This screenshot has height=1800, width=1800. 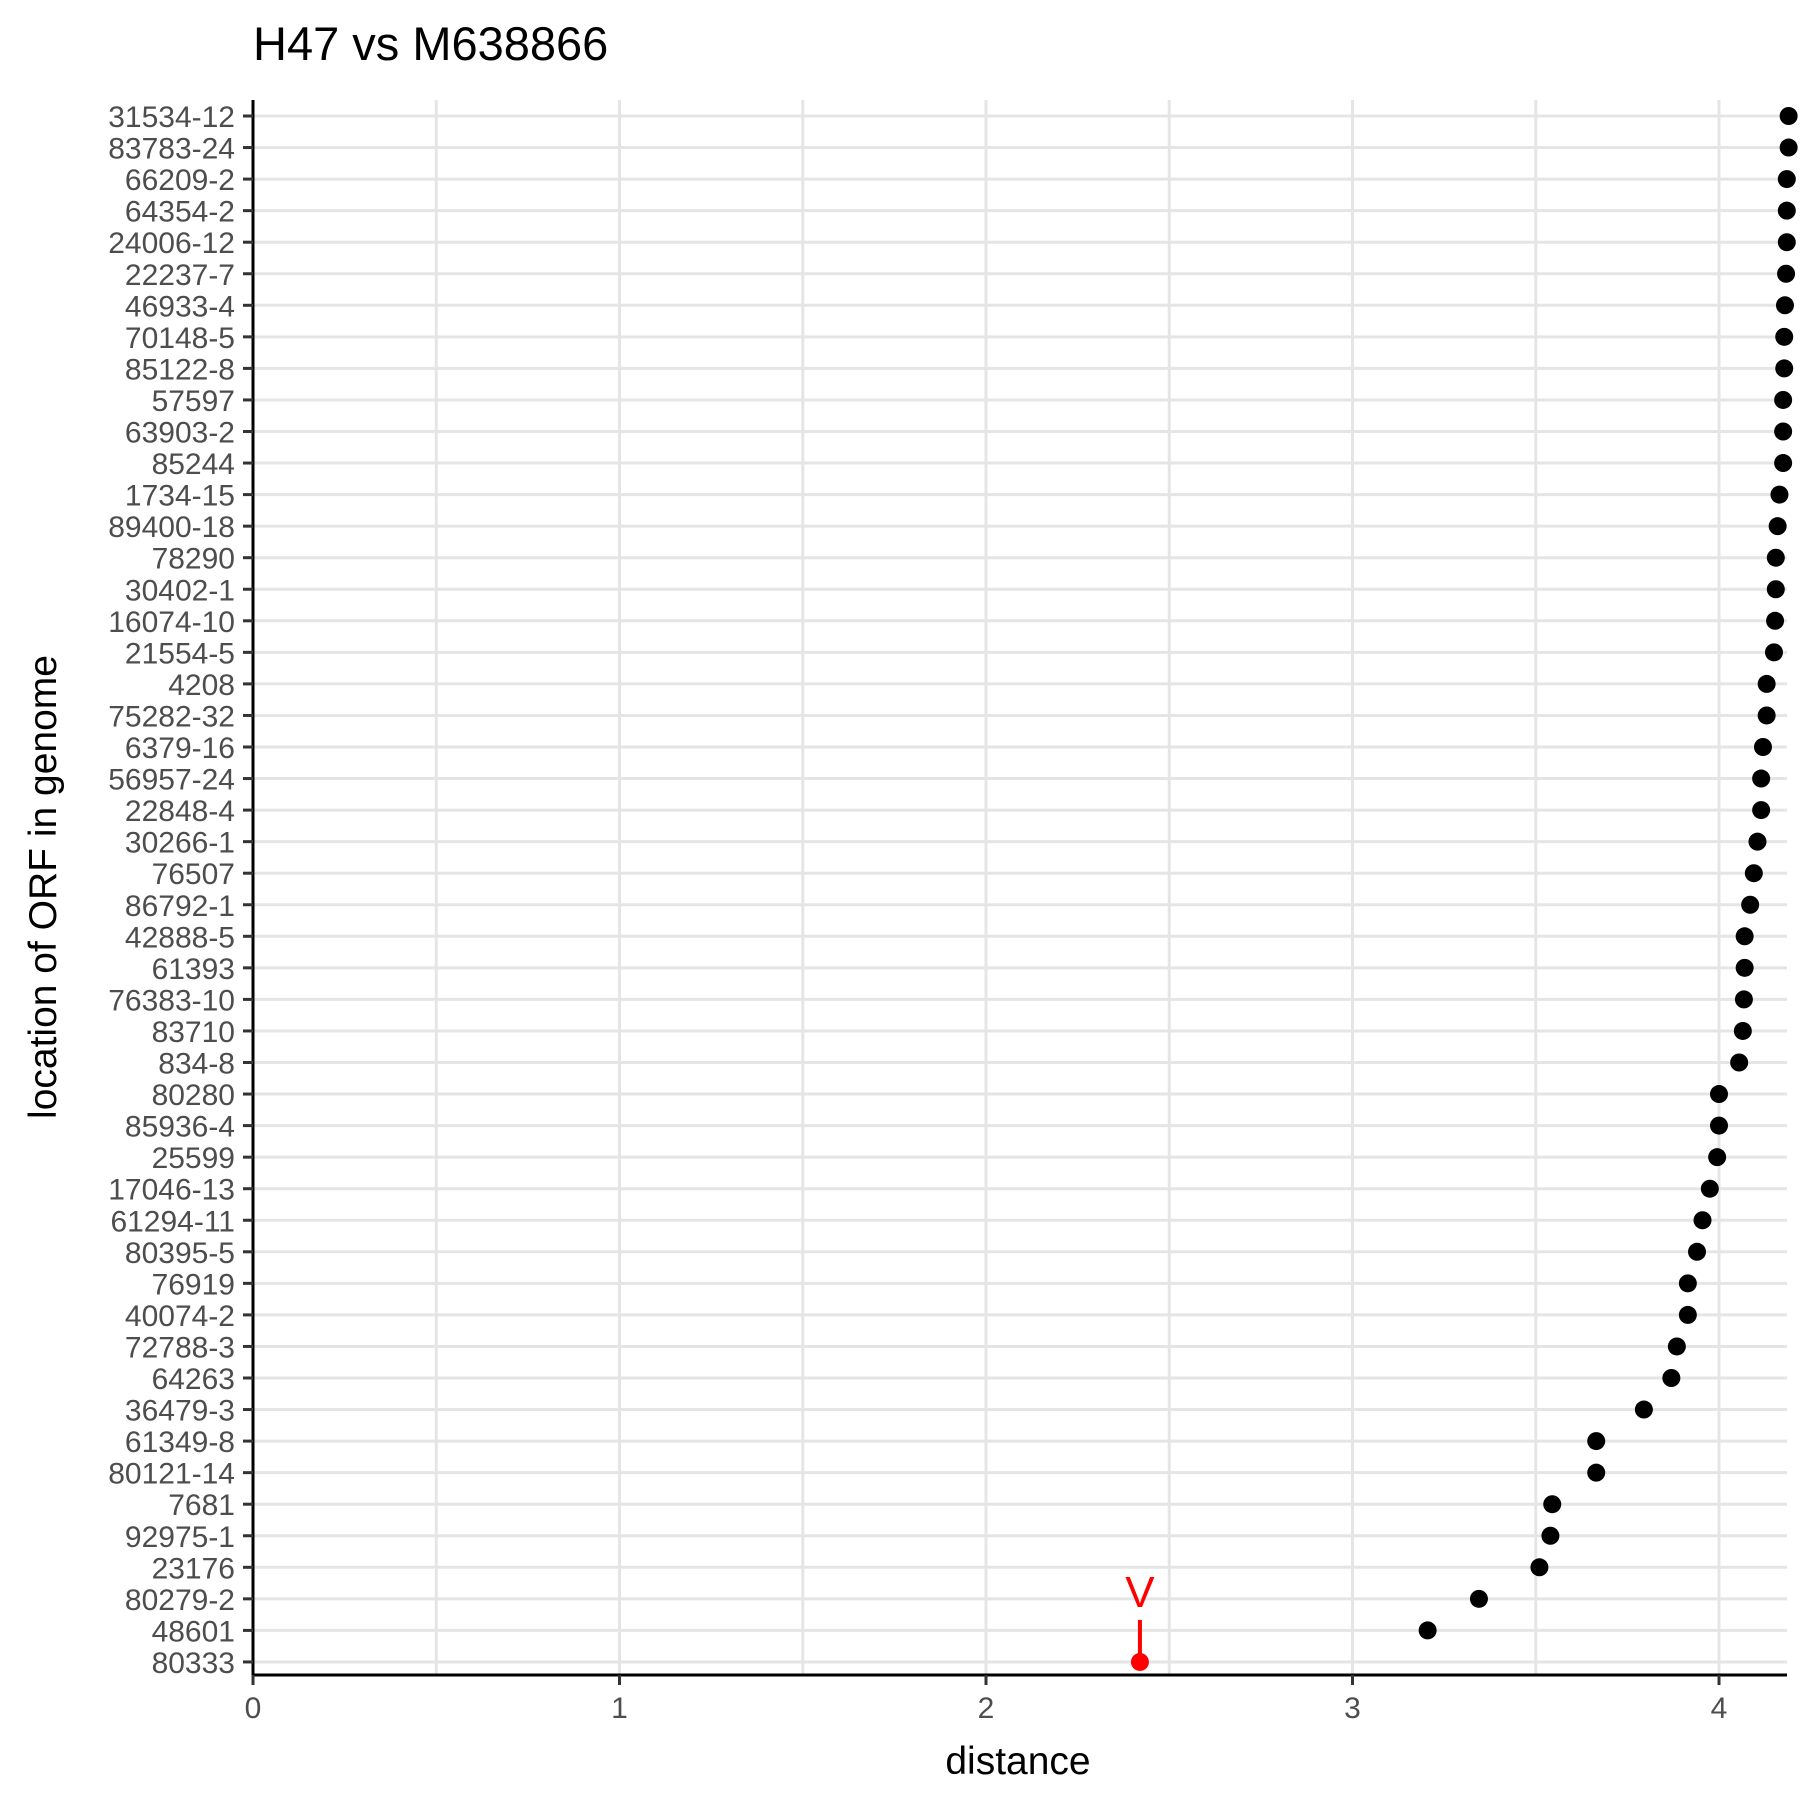 What do you see at coordinates (619, 1708) in the screenshot?
I see `x-tick-label: 1` at bounding box center [619, 1708].